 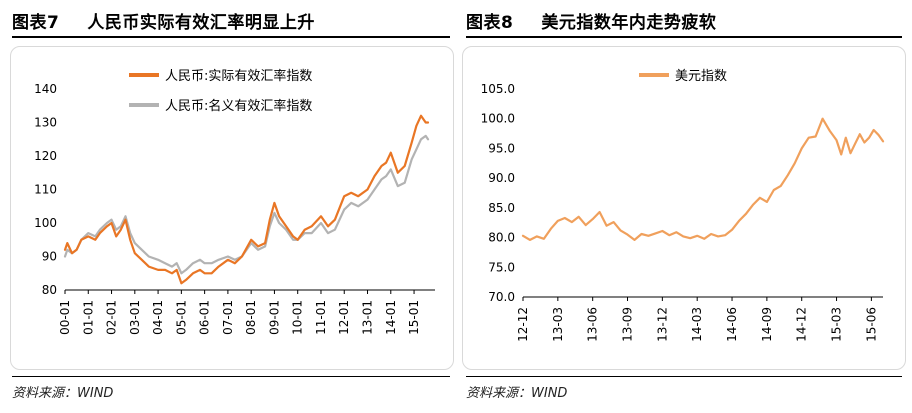 What do you see at coordinates (158, 317) in the screenshot?
I see `x-tick-label: 04-01` at bounding box center [158, 317].